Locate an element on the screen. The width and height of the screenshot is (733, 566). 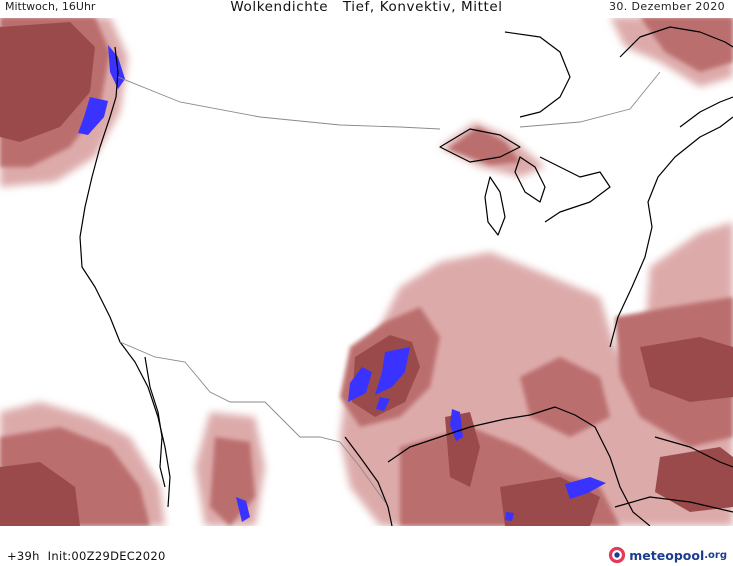
meteopool-logo: meteopool .org is located at coordinates (667, 555).